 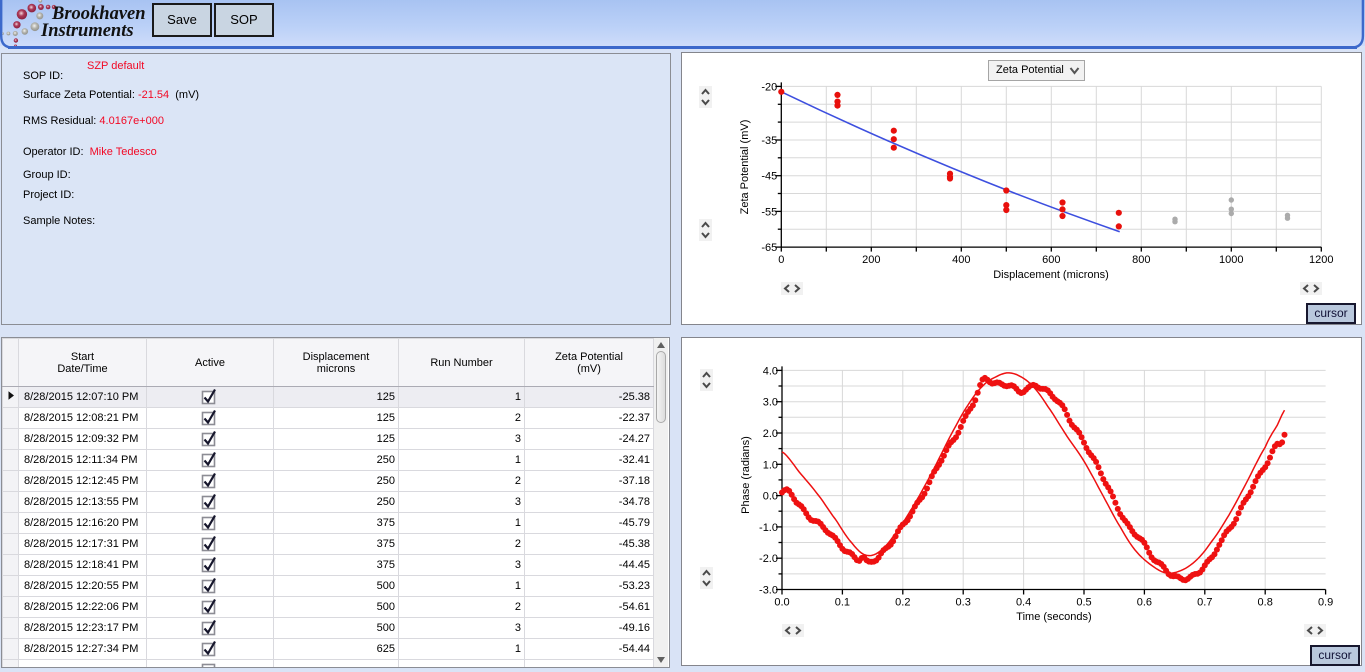 I want to click on svg-text: -2.0, so click(x=768, y=559).